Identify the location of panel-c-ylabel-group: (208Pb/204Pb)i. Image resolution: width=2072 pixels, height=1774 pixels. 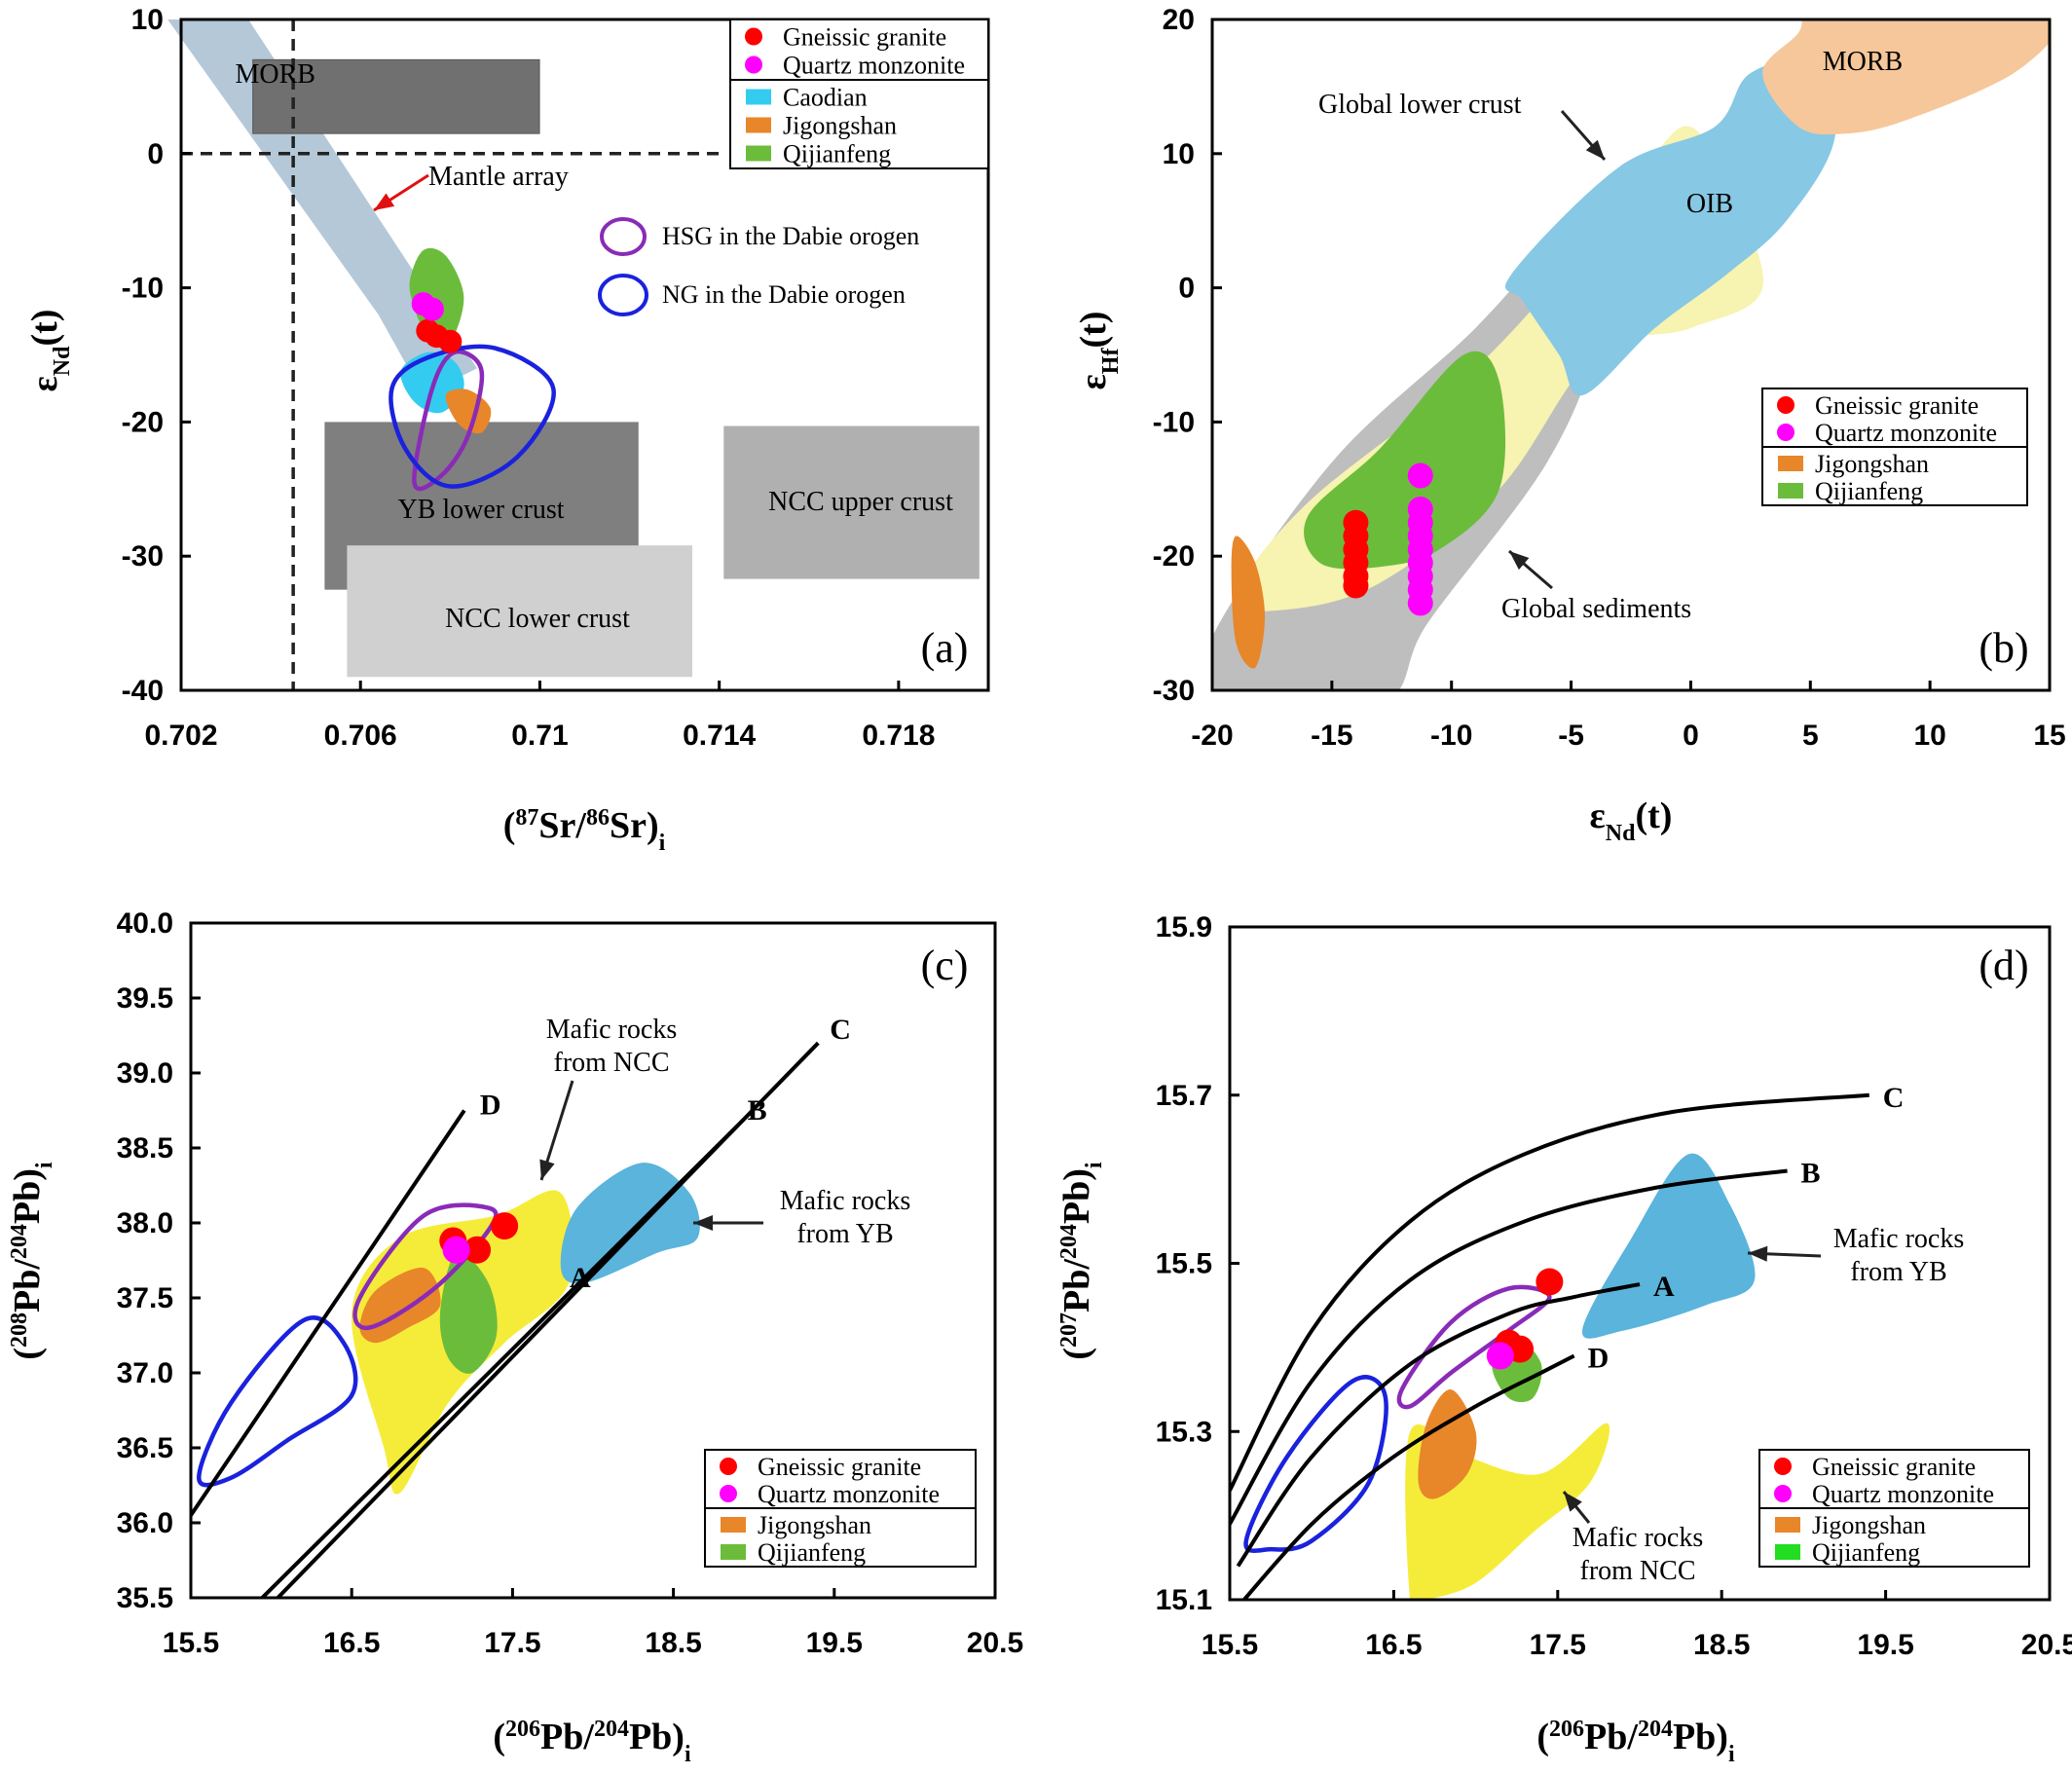
(32, 1261).